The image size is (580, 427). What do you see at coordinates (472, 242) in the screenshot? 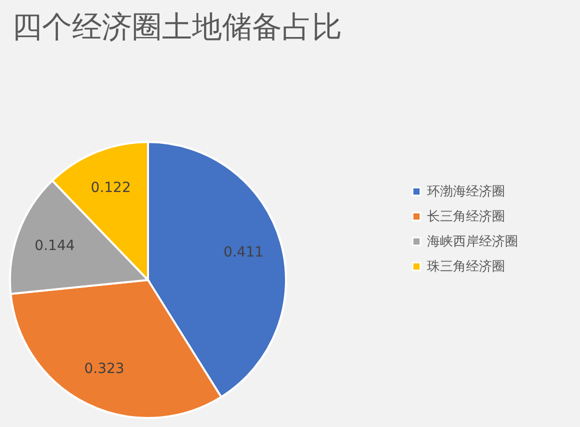
I see `legend-label: 海峡西岸经济圈` at bounding box center [472, 242].